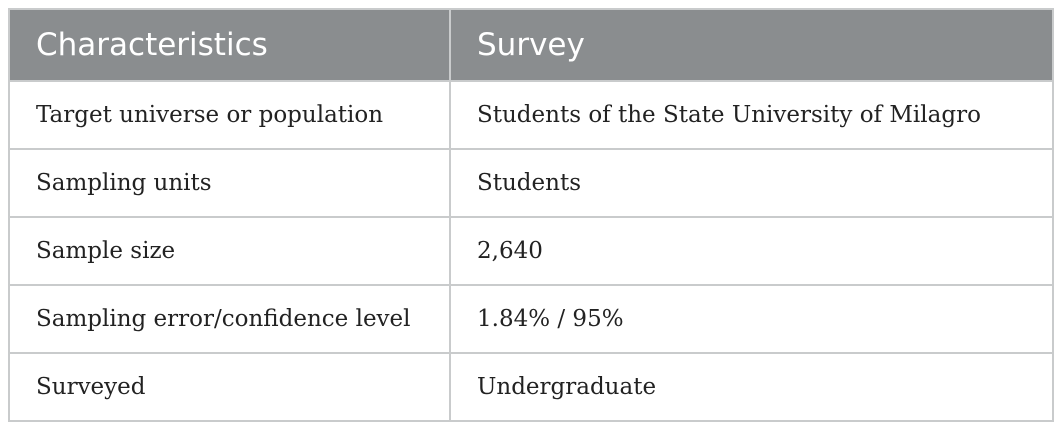  Describe the element at coordinates (751, 45) in the screenshot. I see `header-cell: Survey` at that location.